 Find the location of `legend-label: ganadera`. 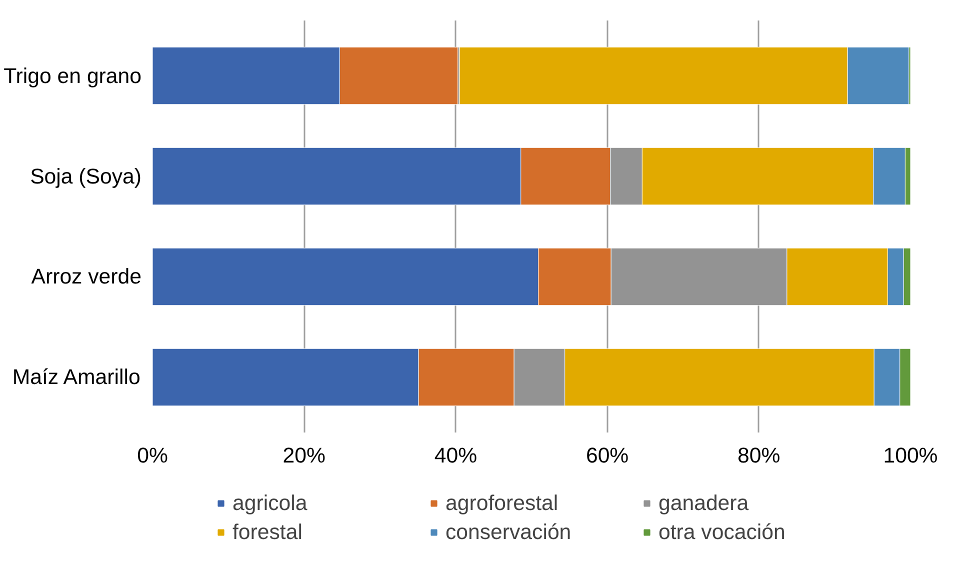

legend-label: ganadera is located at coordinates (704, 503).